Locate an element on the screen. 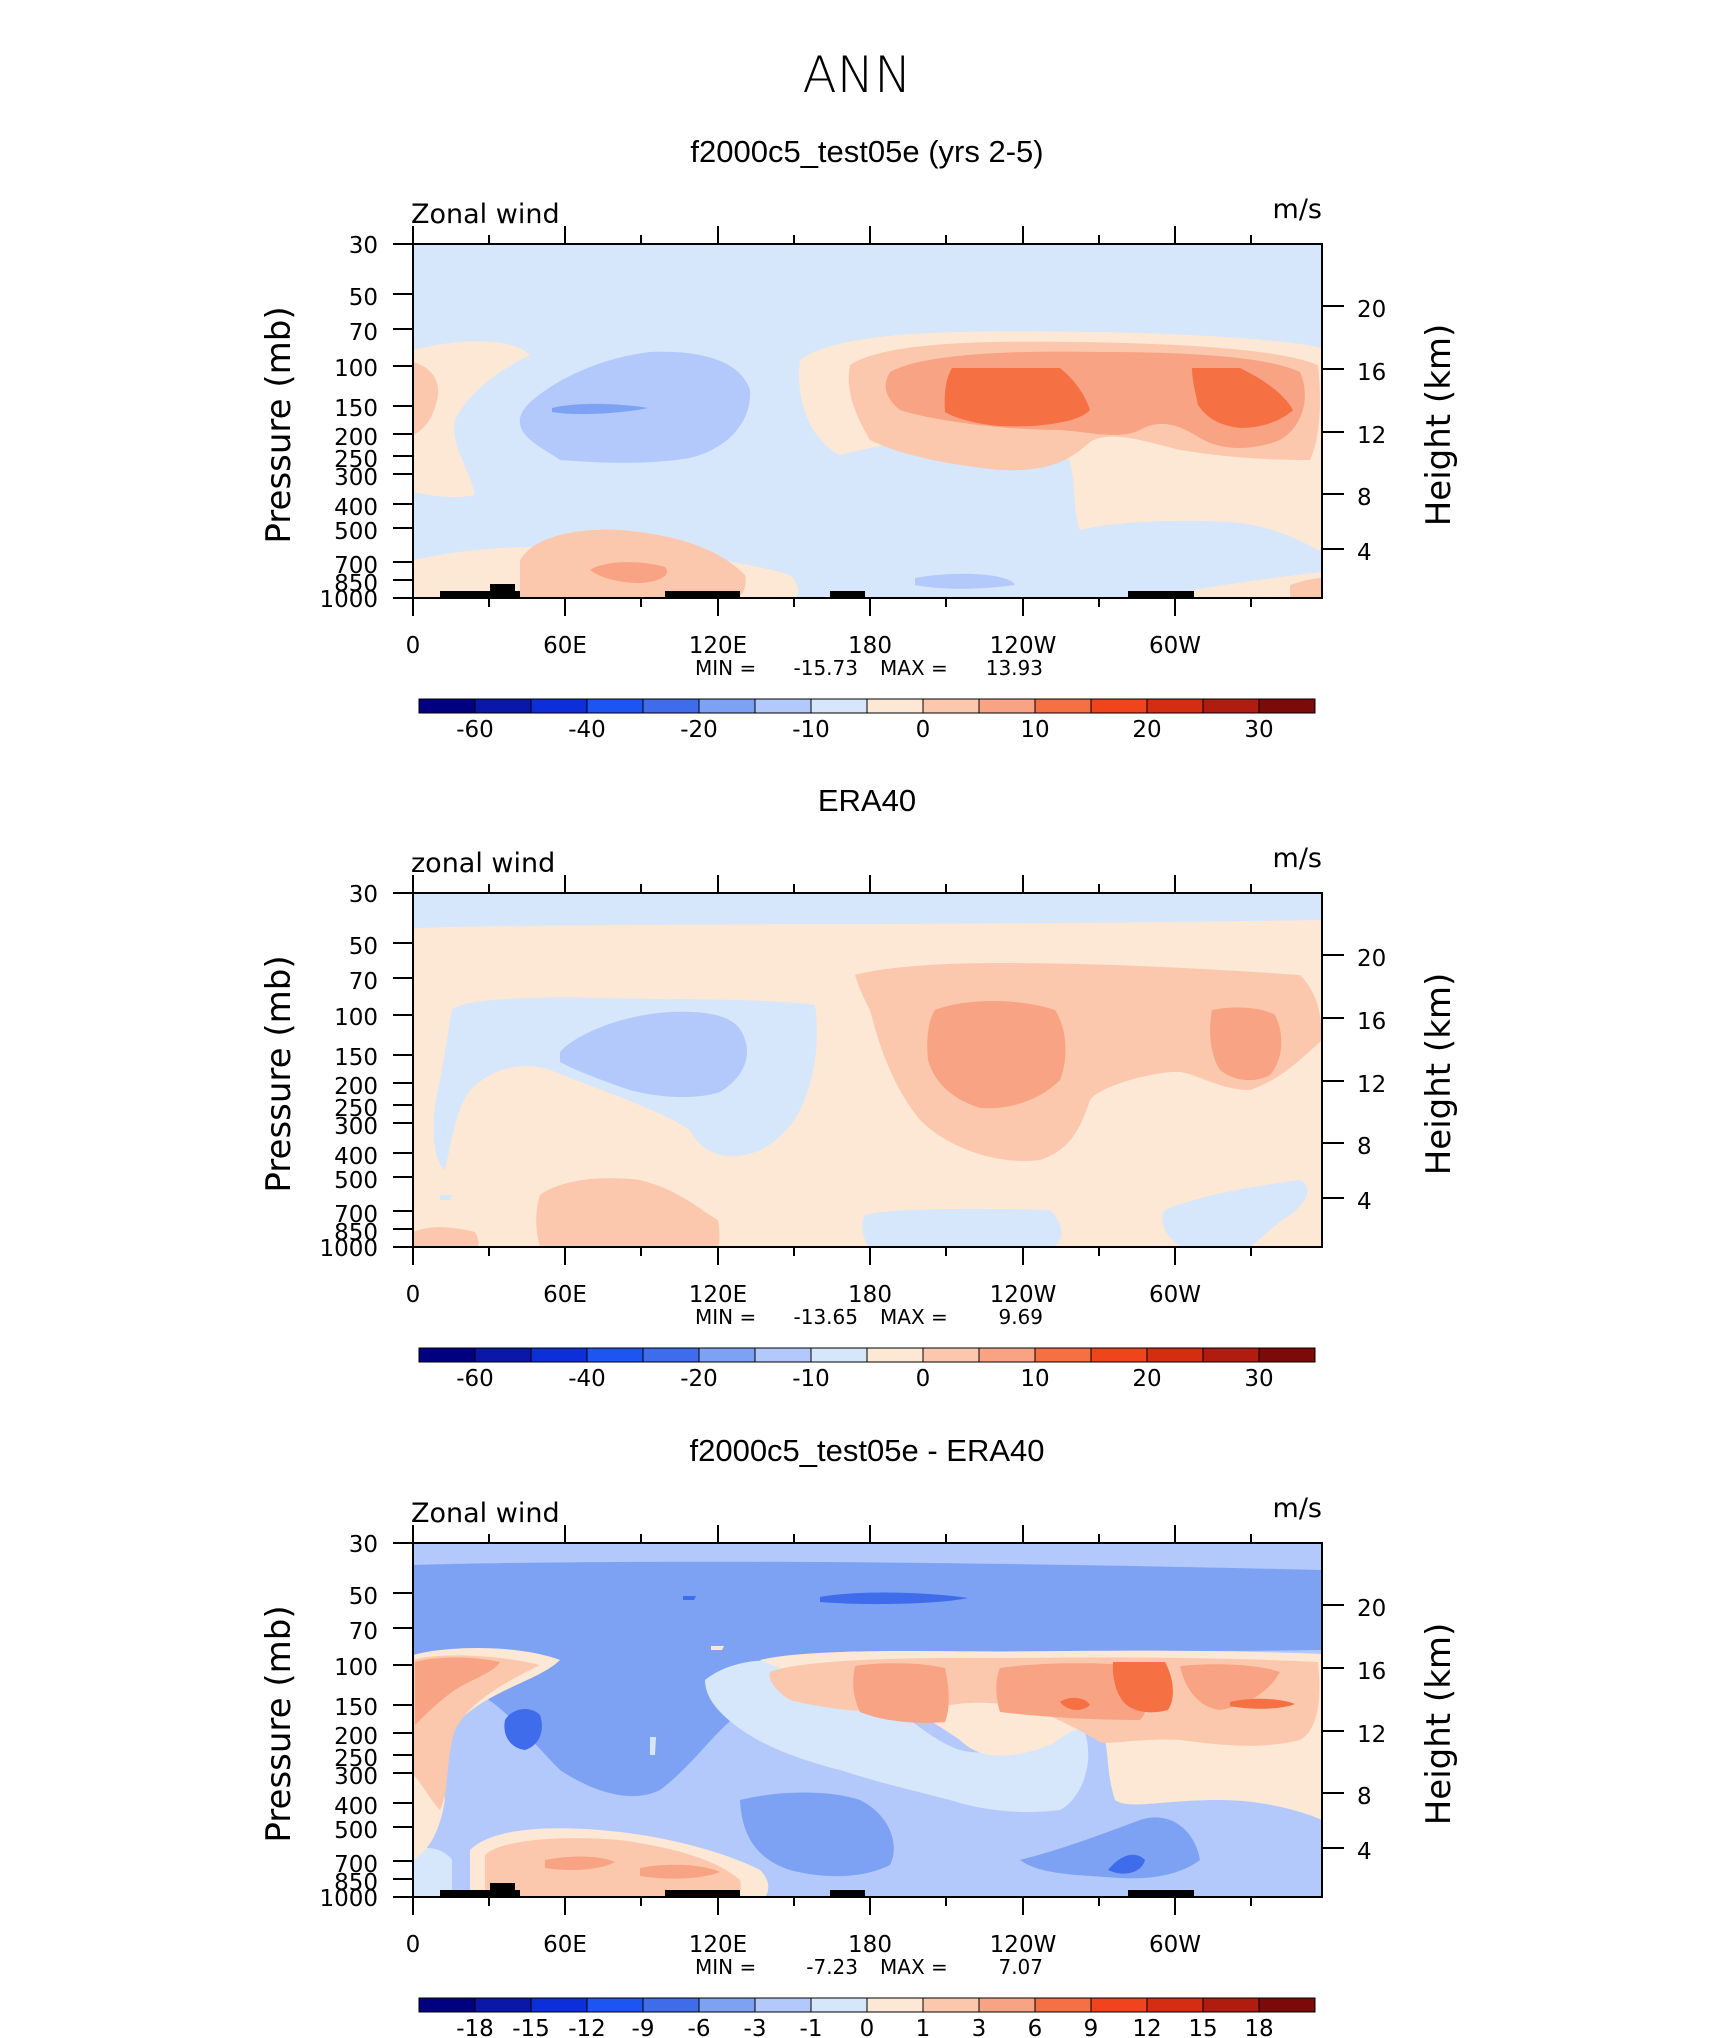 This screenshot has height=2038, width=1710. y-tick-label: 200 is located at coordinates (356, 1087).